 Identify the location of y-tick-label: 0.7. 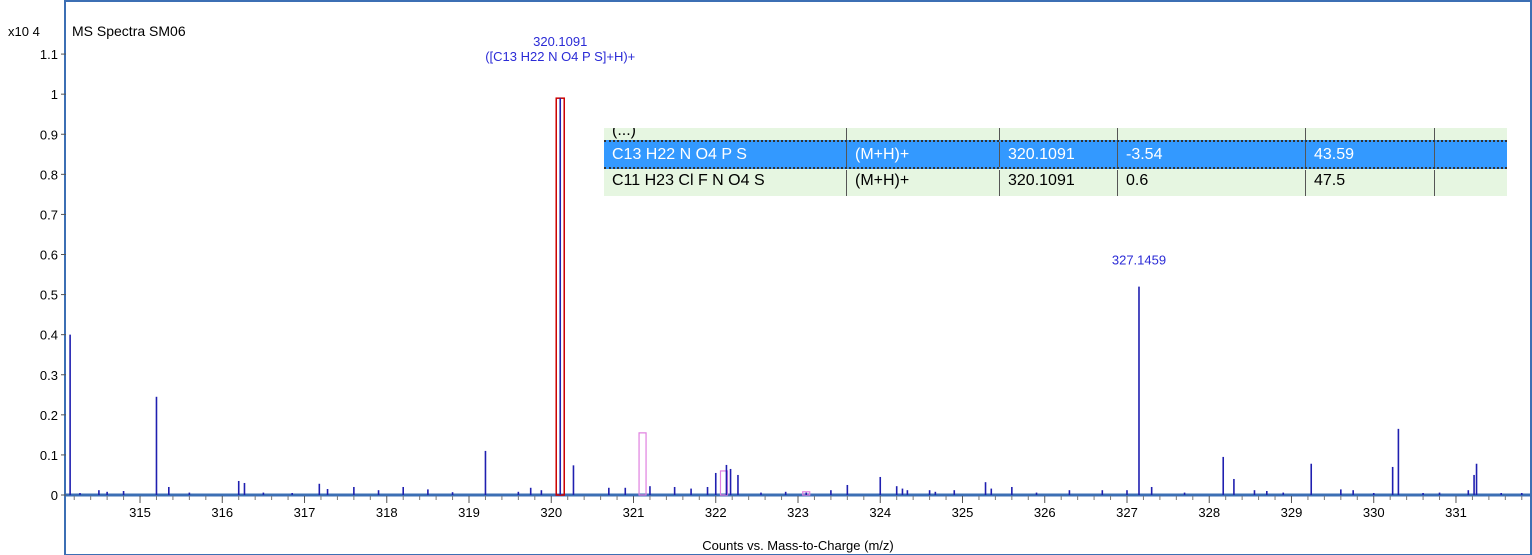
(49, 214).